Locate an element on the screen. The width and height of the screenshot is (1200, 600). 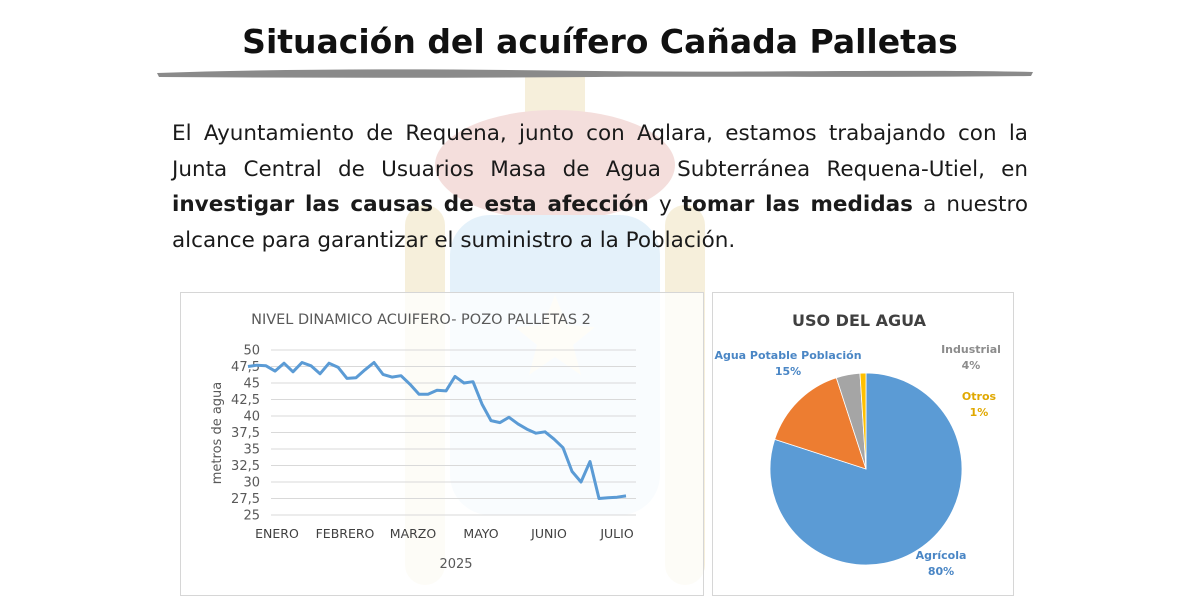
x-tick-label: MAYO is located at coordinates (480, 533).